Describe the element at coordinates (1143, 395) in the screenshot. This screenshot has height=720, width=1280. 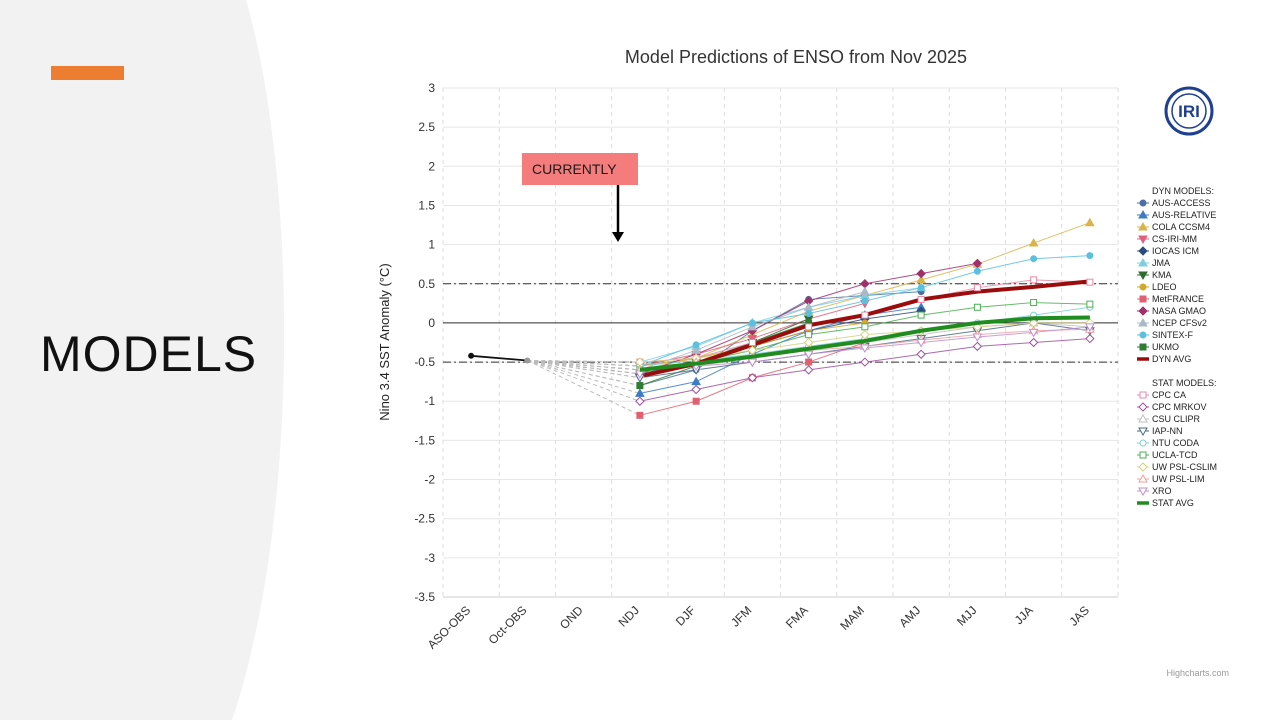
I see `legend-marker-cpc-ca` at that location.